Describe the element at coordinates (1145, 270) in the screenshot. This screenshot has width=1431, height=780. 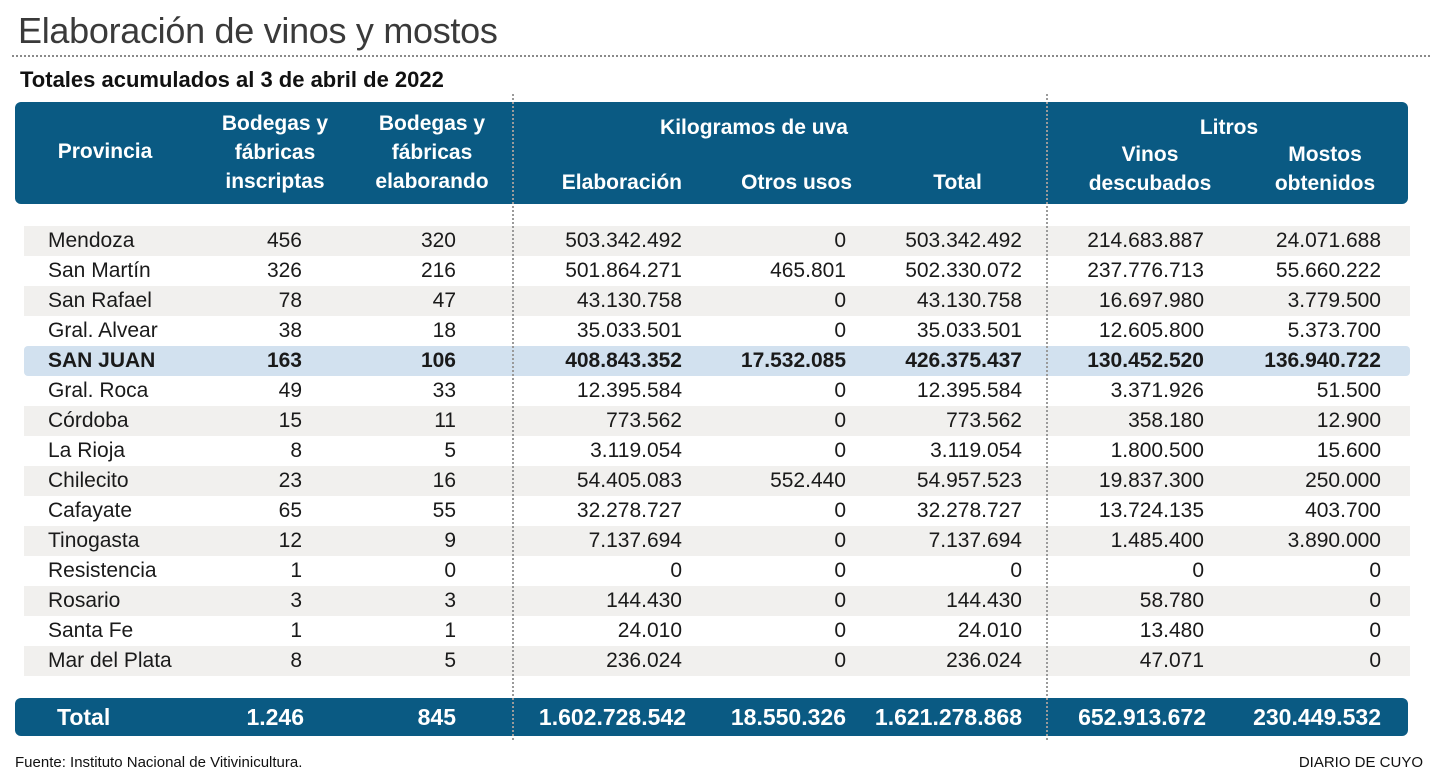
I see `cell-vinos: 237.776.713` at that location.